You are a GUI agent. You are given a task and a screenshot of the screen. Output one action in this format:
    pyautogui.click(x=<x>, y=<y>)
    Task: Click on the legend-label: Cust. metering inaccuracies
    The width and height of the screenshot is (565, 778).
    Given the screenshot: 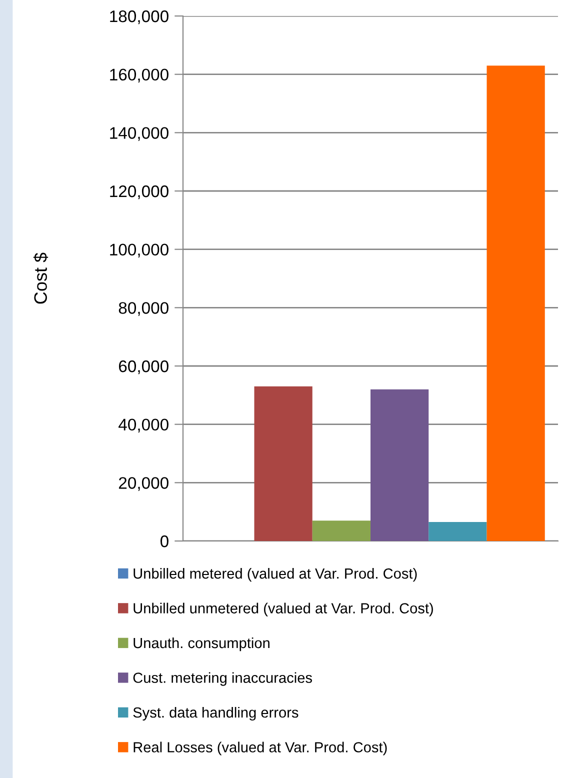 What is the action you would take?
    pyautogui.click(x=222, y=679)
    